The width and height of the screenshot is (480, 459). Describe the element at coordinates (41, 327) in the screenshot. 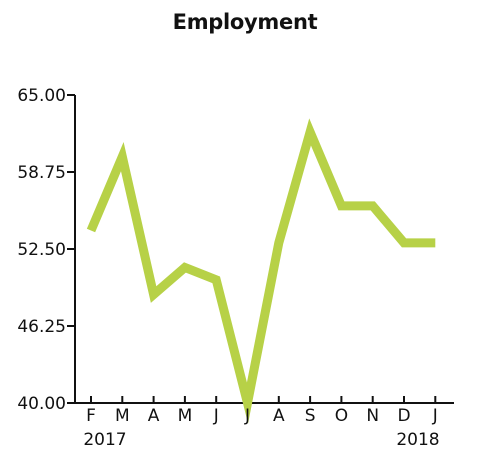

I see `y-tick-label: 46.25` at that location.